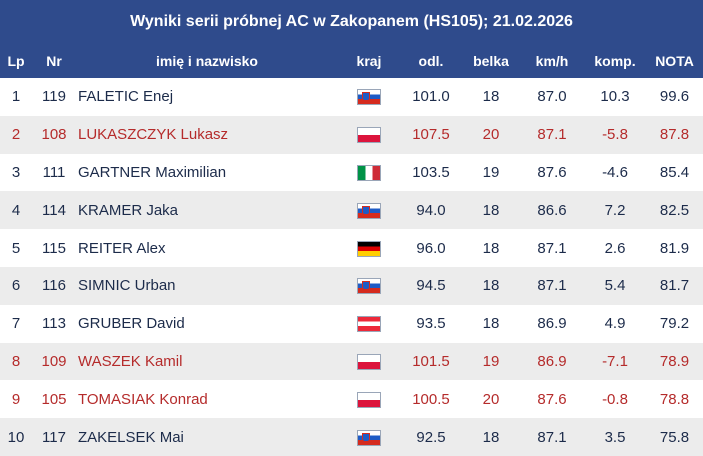  What do you see at coordinates (674, 399) in the screenshot?
I see `cell-score: 78.8` at bounding box center [674, 399].